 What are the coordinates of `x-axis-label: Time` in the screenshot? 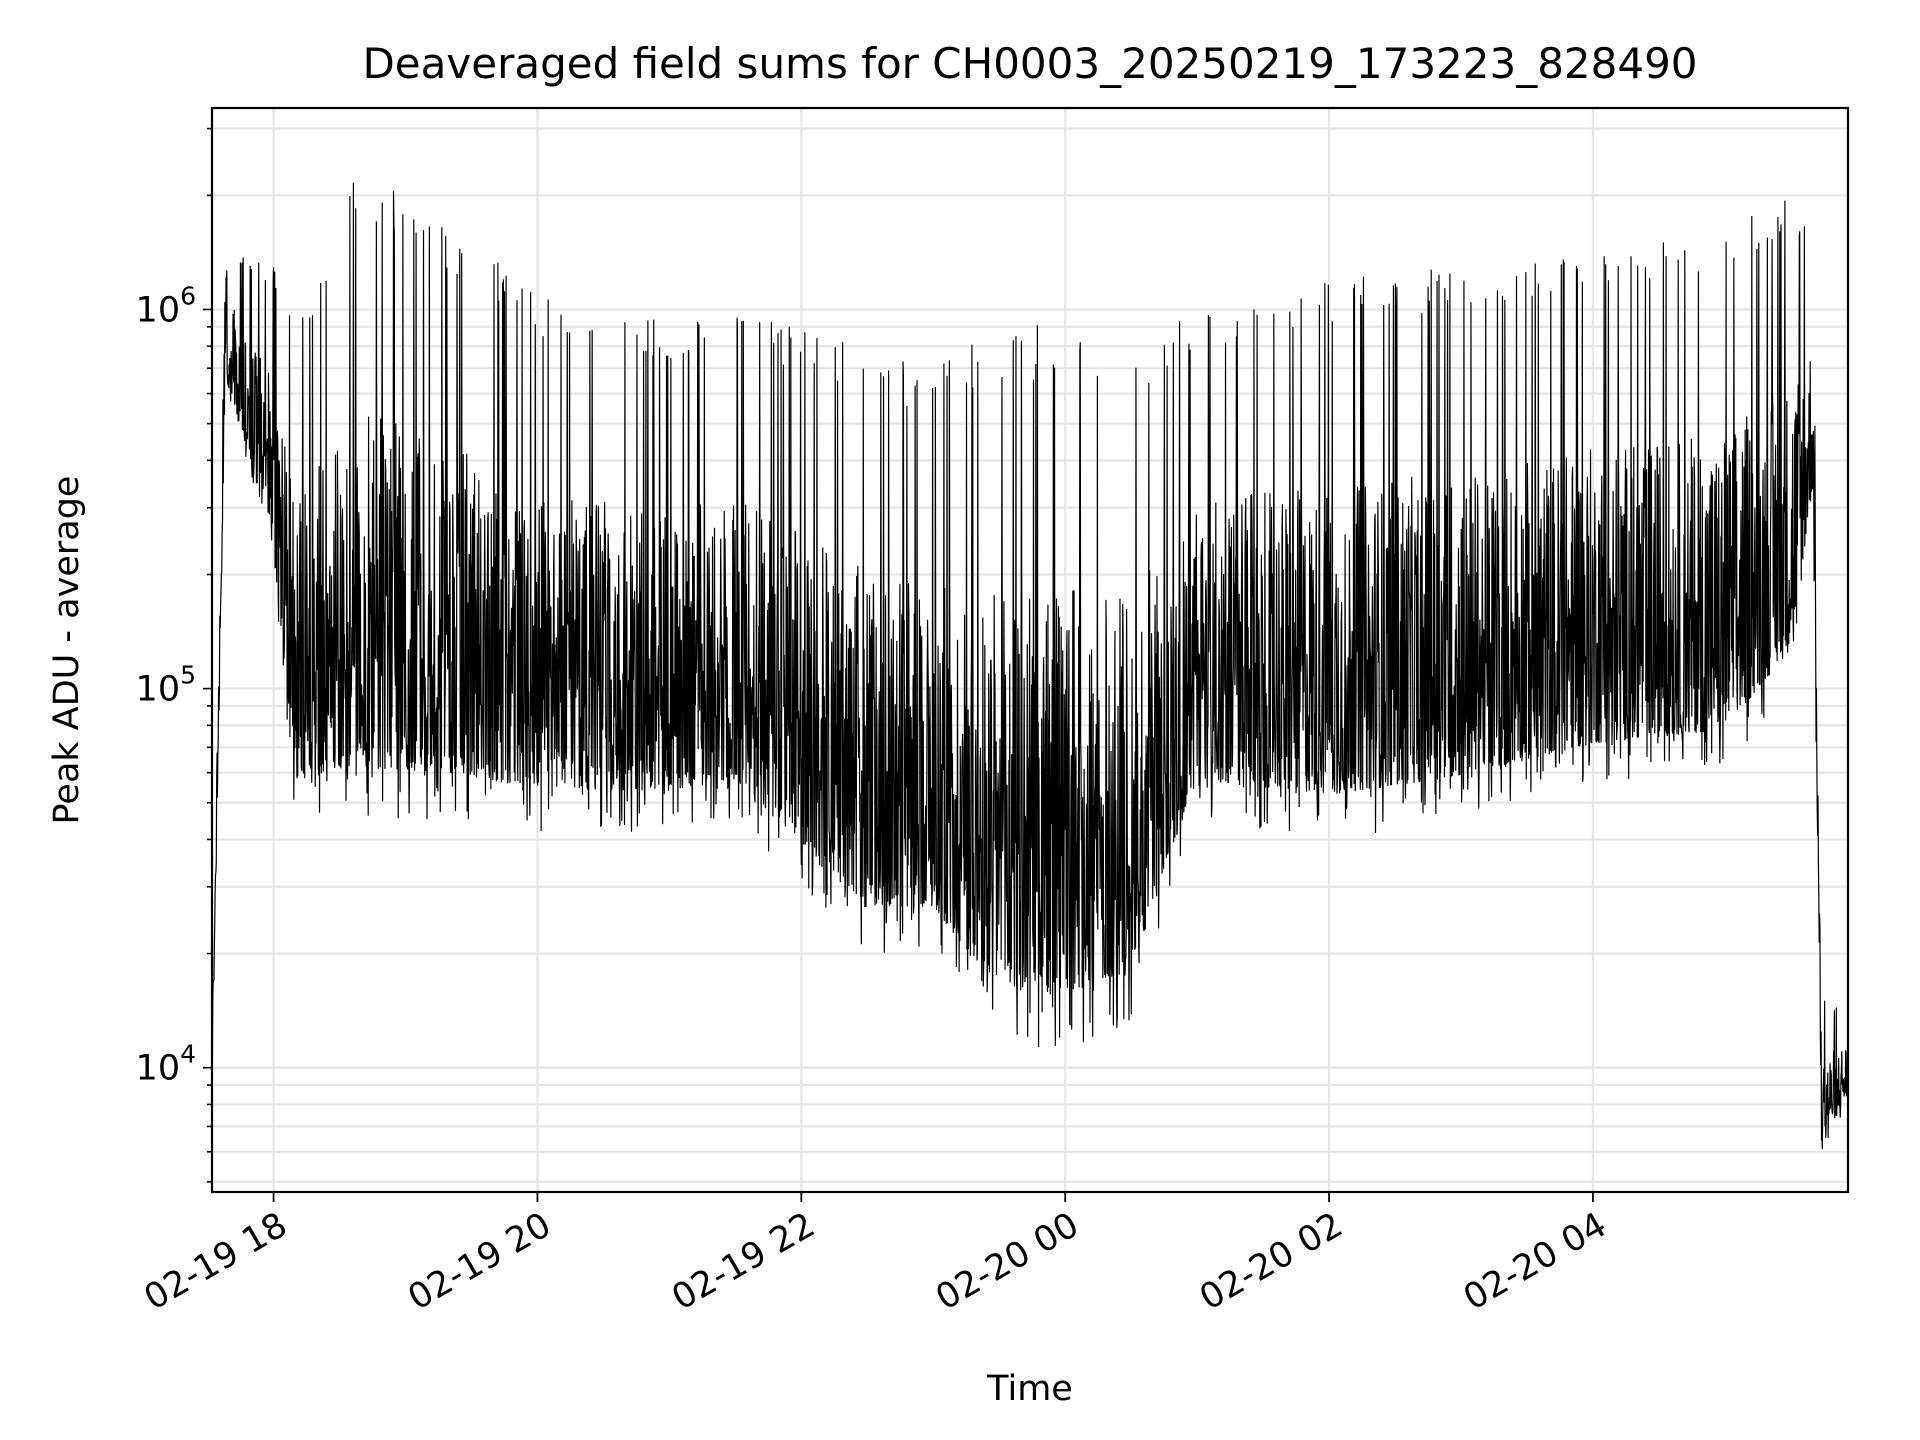 It's located at (1029, 1389).